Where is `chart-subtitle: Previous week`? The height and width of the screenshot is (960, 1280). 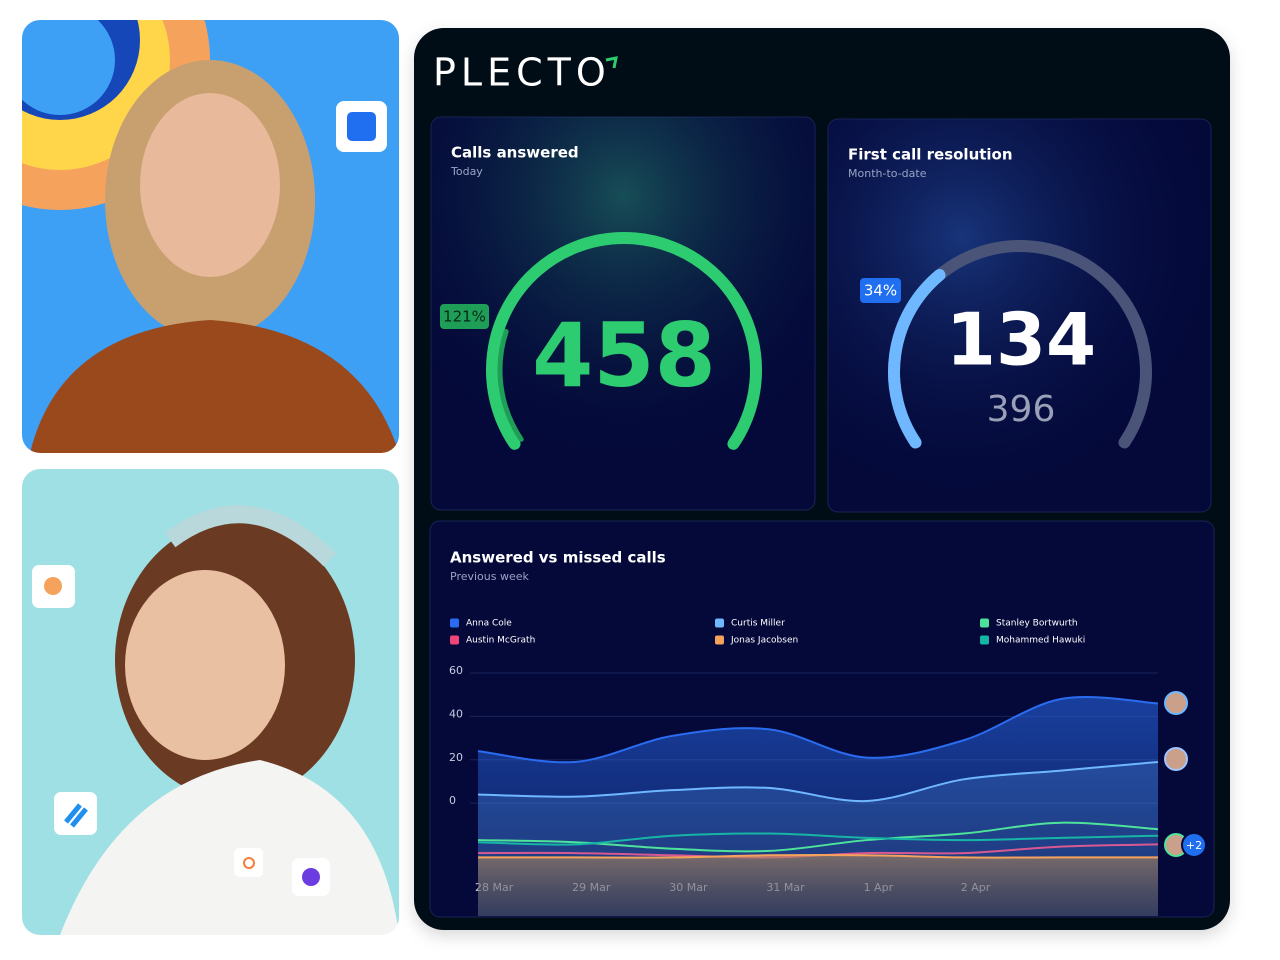
chart-subtitle: Previous week is located at coordinates (490, 576).